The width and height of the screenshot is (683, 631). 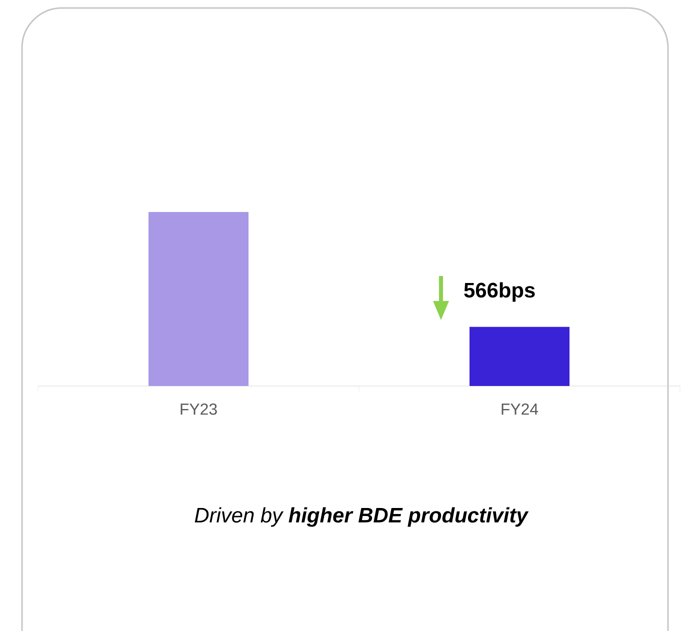 I want to click on annotation: 566bps, so click(x=499, y=292).